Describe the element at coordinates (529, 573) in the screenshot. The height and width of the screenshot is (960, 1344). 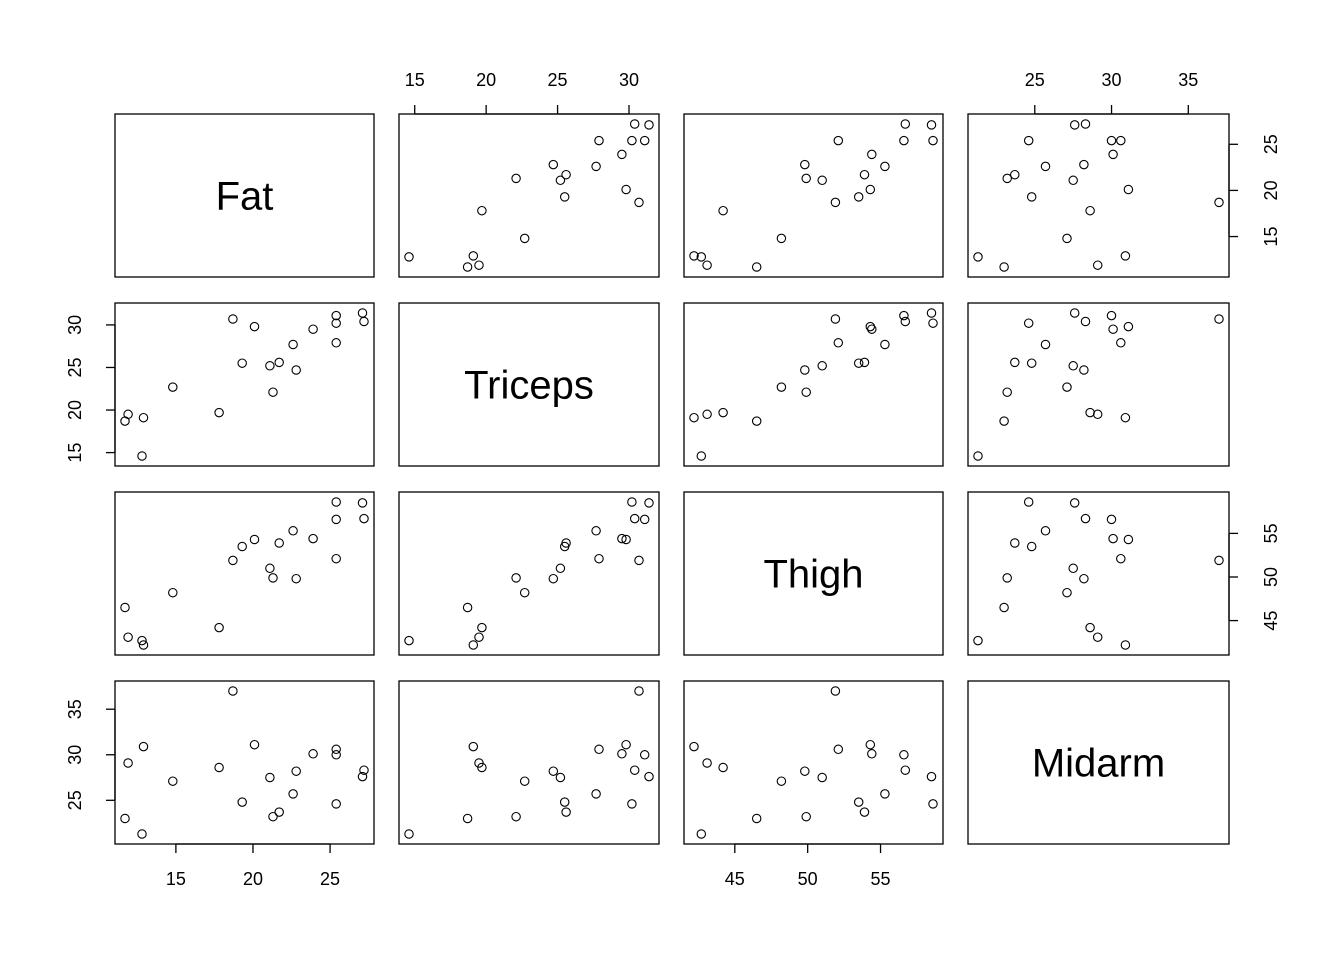
I see `panel-thigh-vs-triceps` at that location.